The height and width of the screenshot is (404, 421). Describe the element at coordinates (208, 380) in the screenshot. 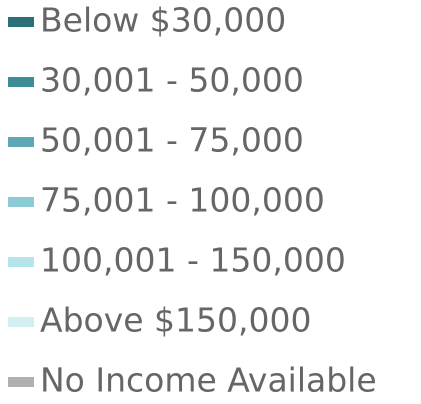

I see `legend-label: No Income Available` at that location.